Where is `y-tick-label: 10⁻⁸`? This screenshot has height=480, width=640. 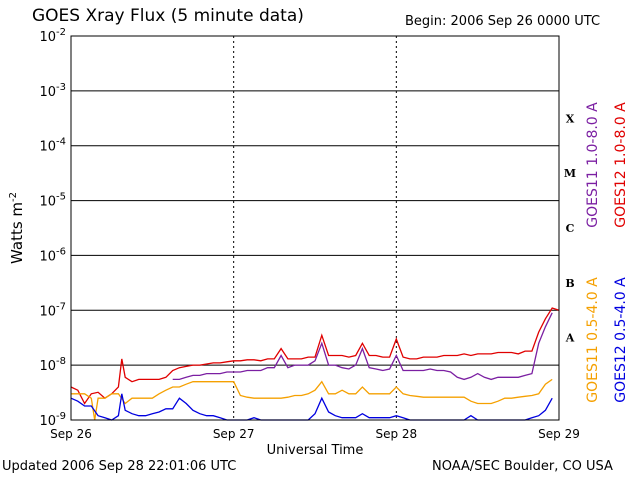
y-tick-label: 10⁻⁸ is located at coordinates (52, 365).